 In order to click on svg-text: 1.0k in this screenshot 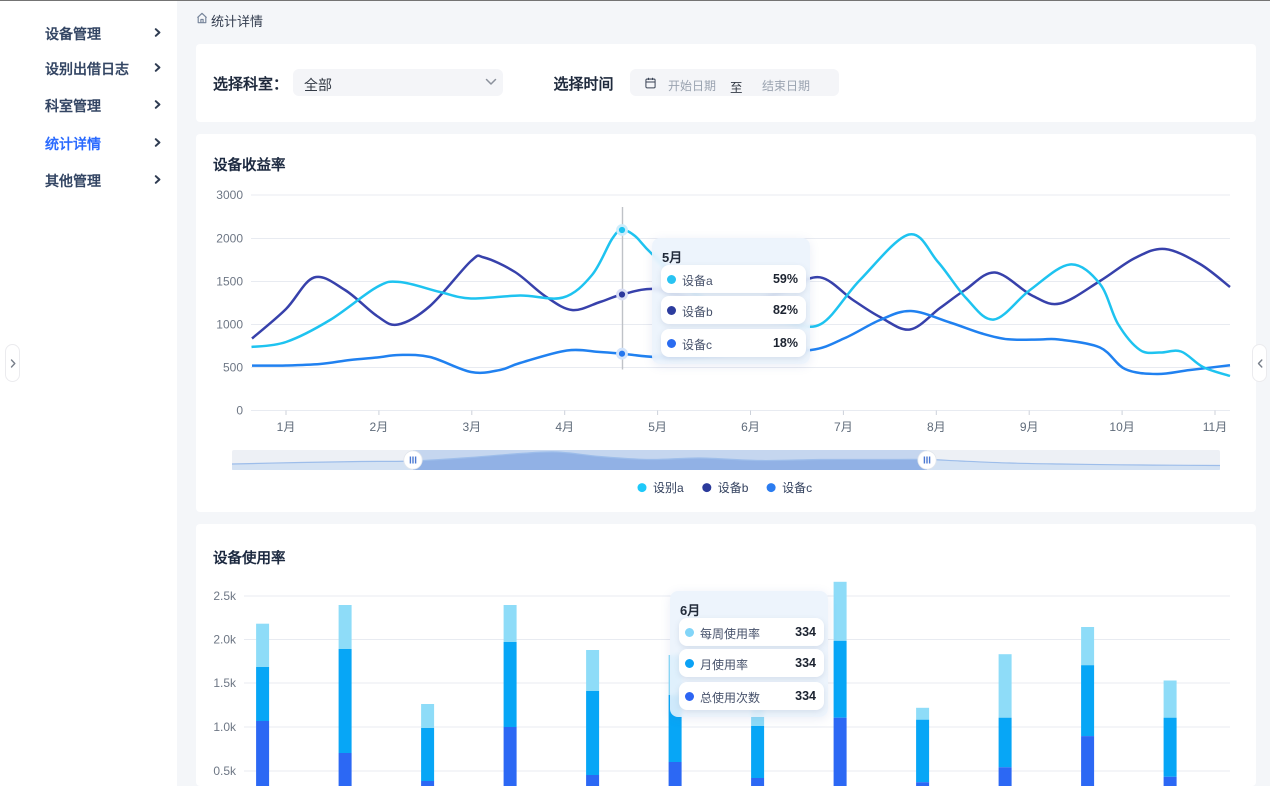, I will do `click(225, 727)`.